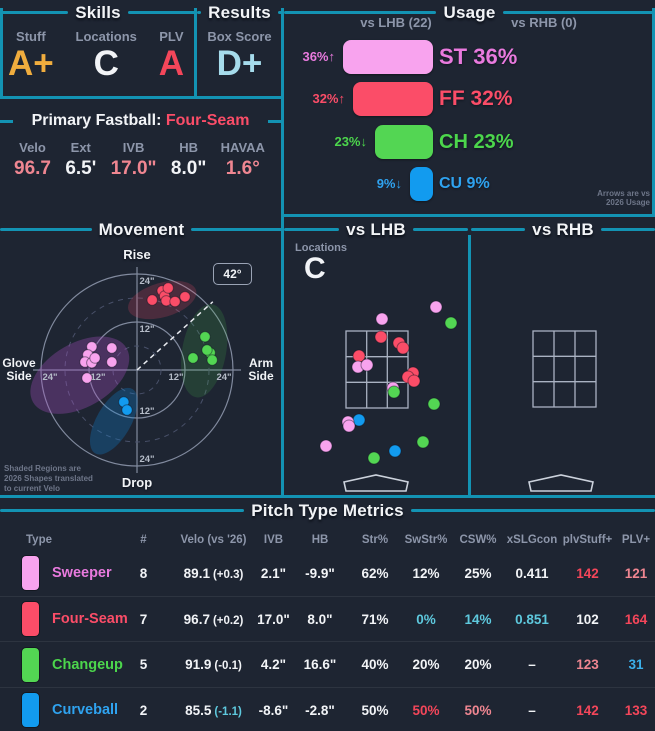 The image size is (655, 731). I want to click on column-header: plvStuff+, so click(587, 540).